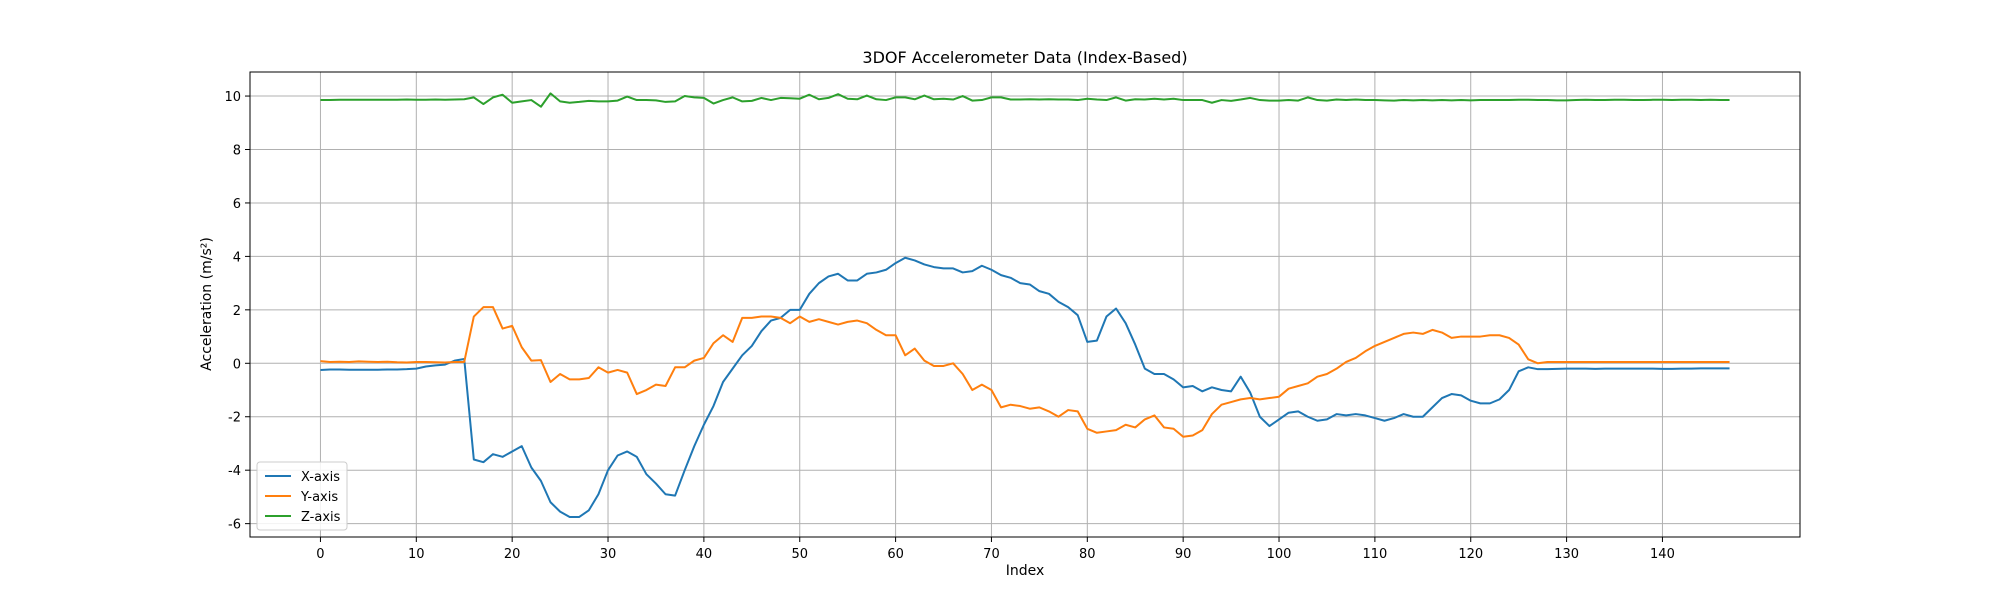 This screenshot has height=600, width=2000. I want to click on x-axis-label: Index, so click(1025, 571).